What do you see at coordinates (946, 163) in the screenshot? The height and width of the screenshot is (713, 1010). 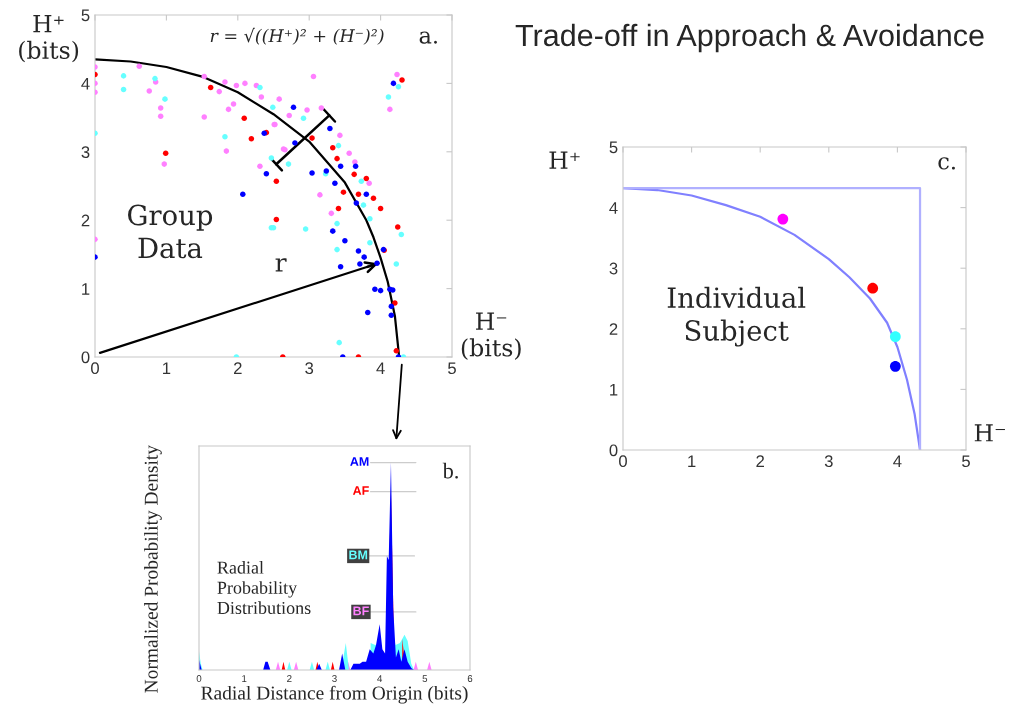 I see `annotation: c.` at bounding box center [946, 163].